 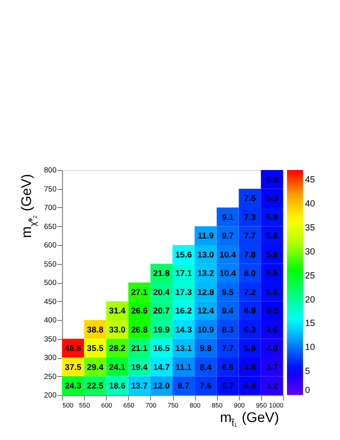 What do you see at coordinates (161, 385) in the screenshot?
I see `data-label: 12.0` at bounding box center [161, 385].